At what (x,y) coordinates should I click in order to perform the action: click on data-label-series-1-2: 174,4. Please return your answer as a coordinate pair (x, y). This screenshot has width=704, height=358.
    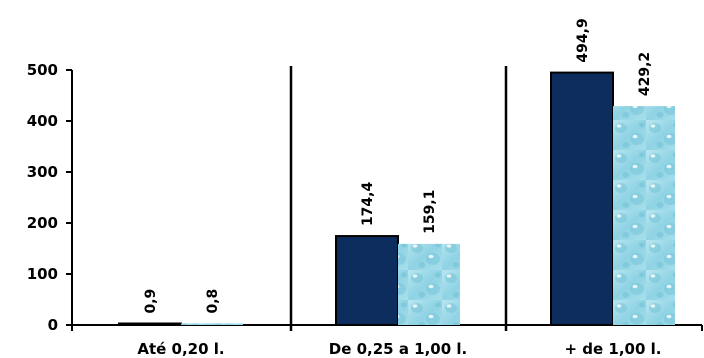
    Looking at the image, I should click on (368, 204).